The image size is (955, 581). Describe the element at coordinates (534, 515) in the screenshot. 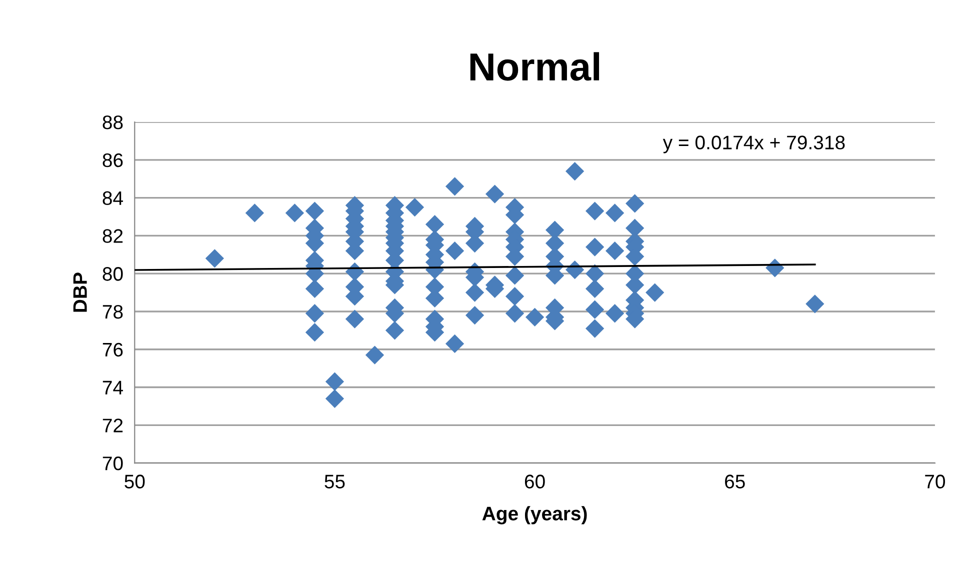

I see `x-axis-title: Age (years)` at that location.